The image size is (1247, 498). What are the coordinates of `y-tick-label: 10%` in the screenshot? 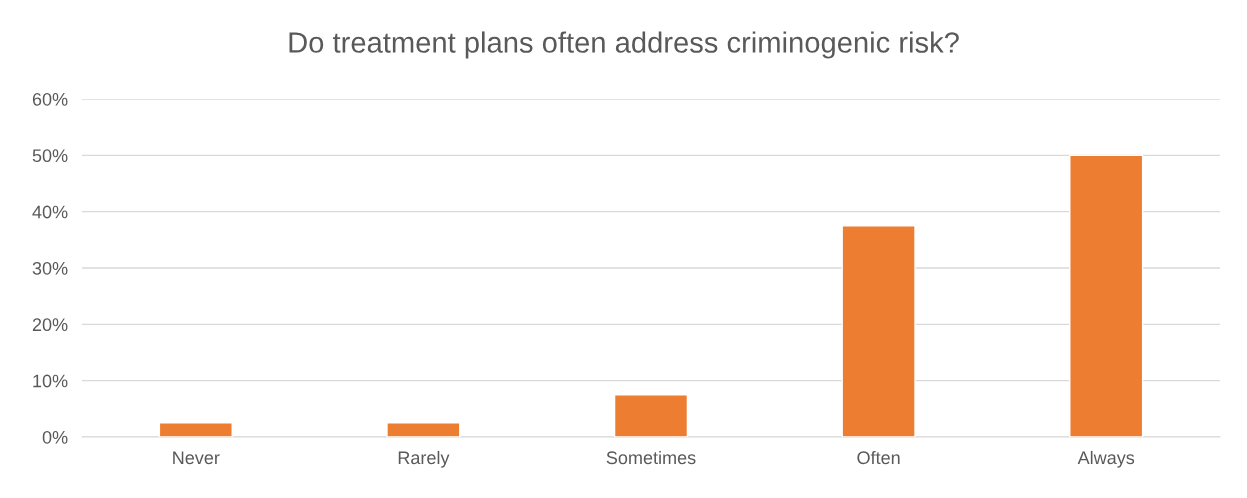 It's located at (50, 381).